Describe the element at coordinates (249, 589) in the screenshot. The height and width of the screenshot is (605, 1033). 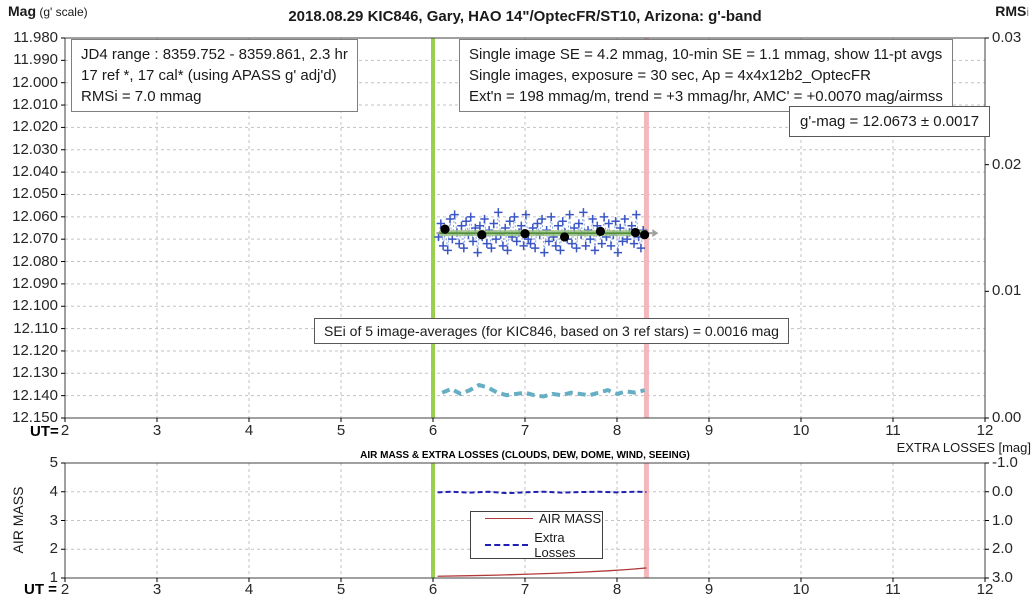
I see `bottom-x-tick-label: 4` at that location.